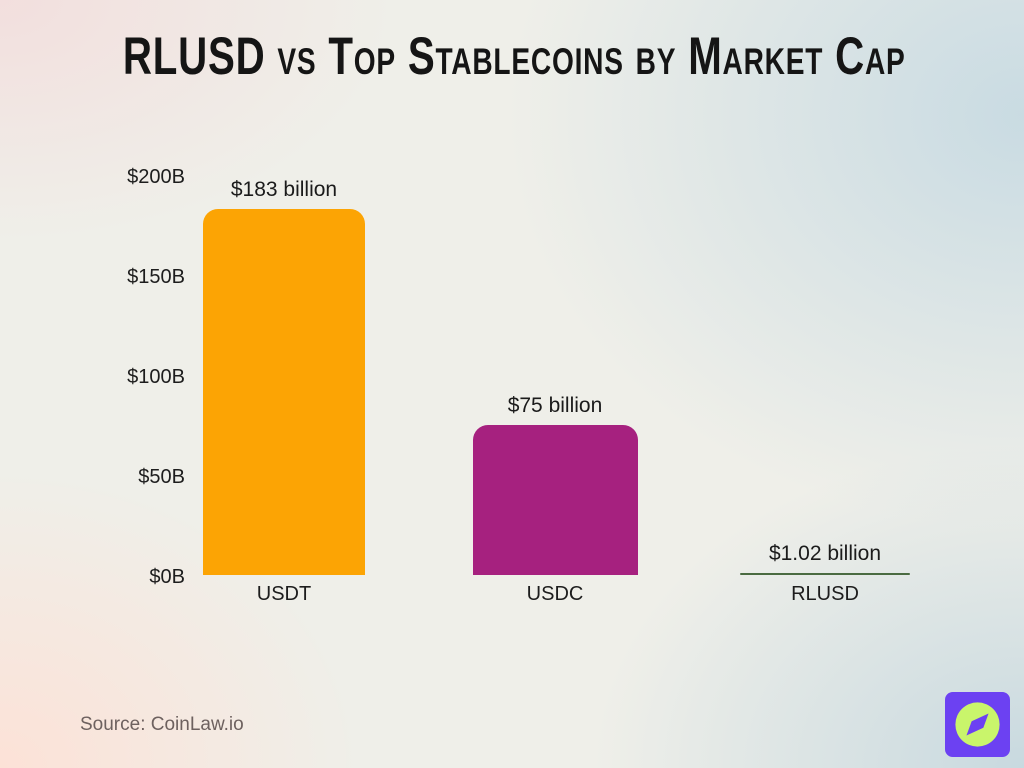  I want to click on bar-rlusd, so click(825, 573).